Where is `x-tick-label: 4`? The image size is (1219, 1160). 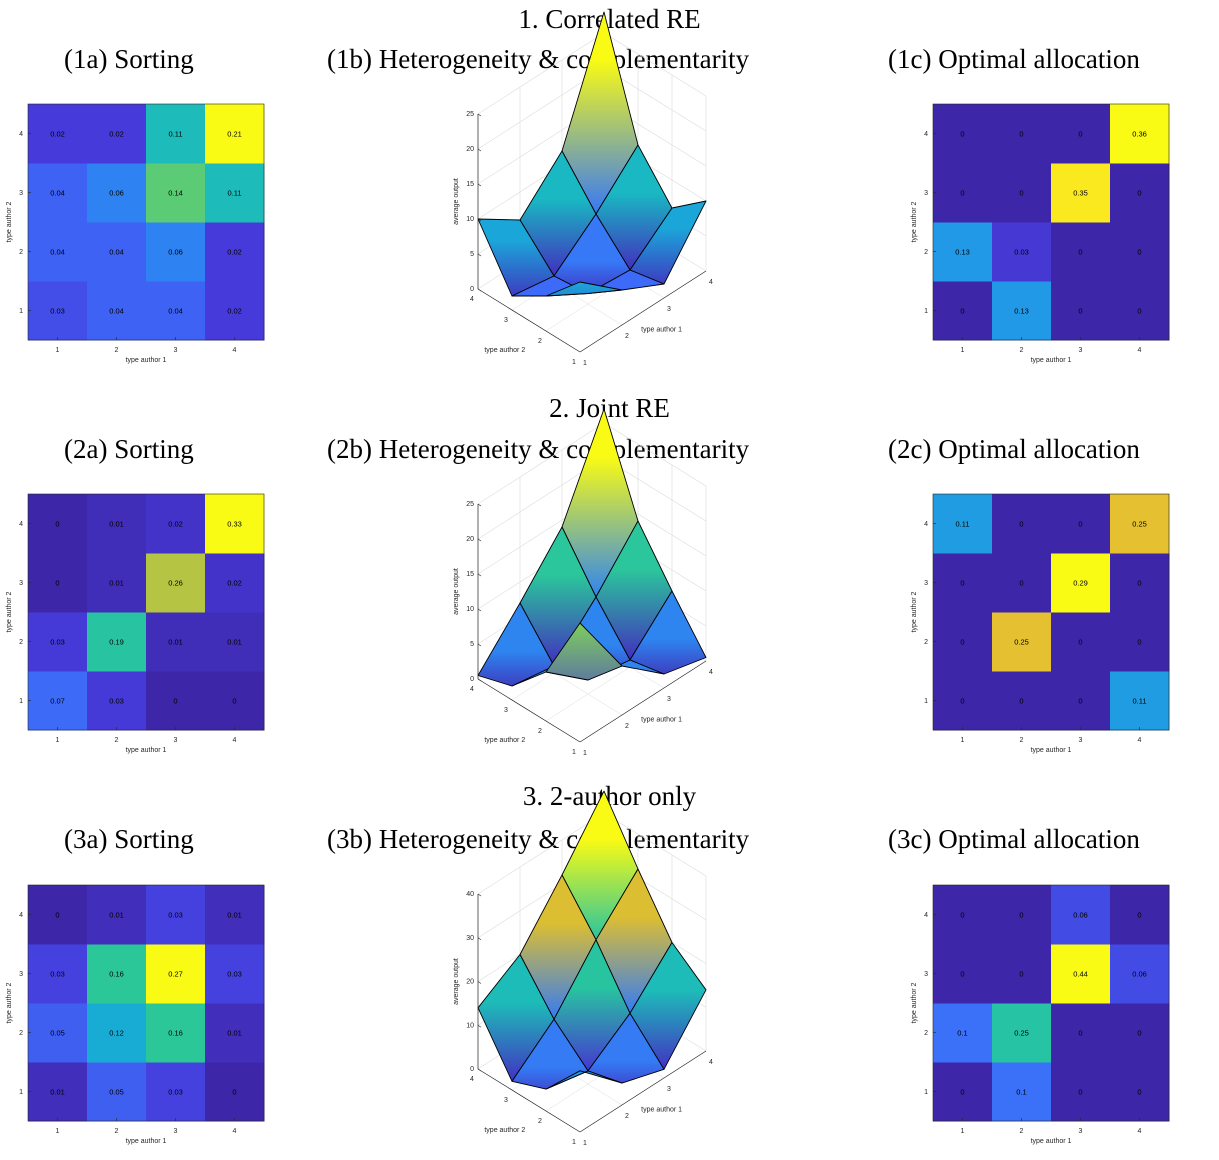
x-tick-label: 4 is located at coordinates (235, 1131).